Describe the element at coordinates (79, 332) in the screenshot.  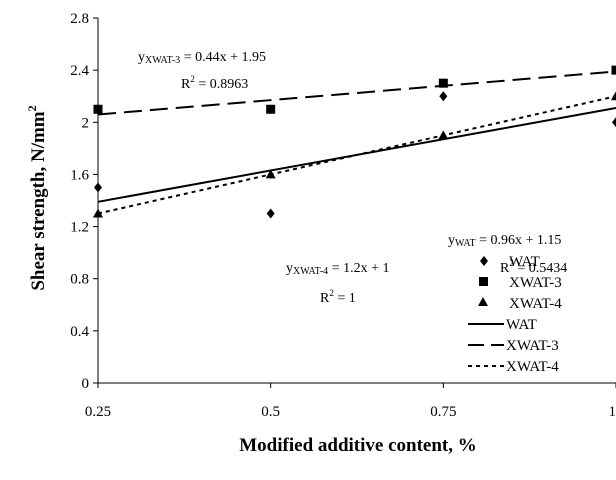
I see `y-tick-label: 0.4` at that location.